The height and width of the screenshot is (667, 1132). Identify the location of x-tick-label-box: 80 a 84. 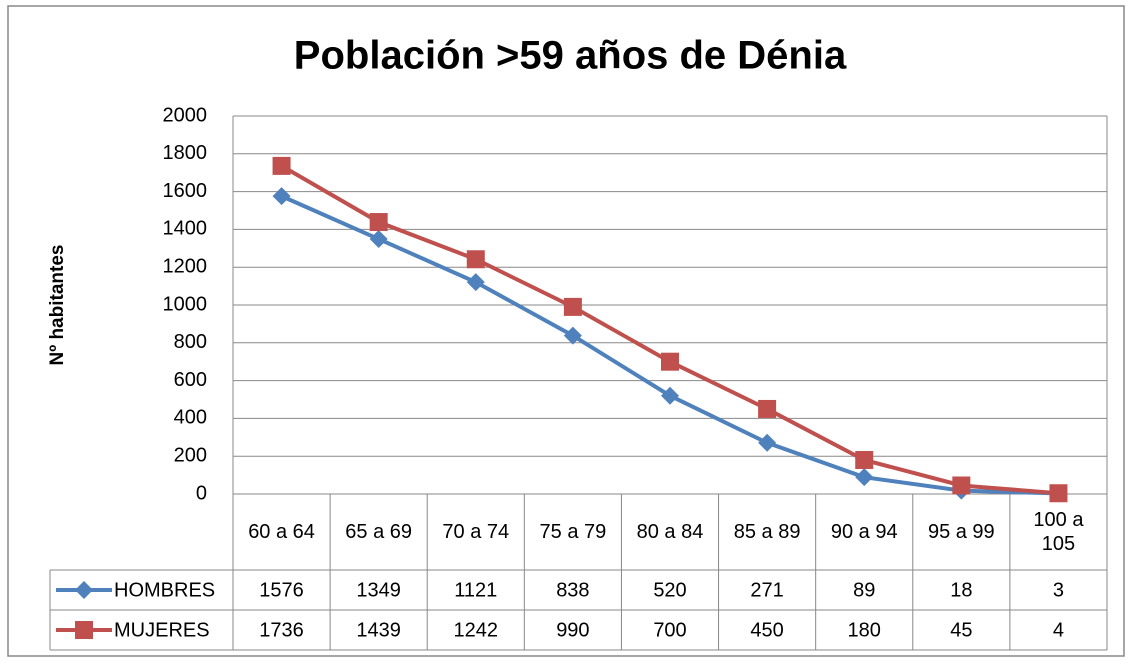
(670, 532).